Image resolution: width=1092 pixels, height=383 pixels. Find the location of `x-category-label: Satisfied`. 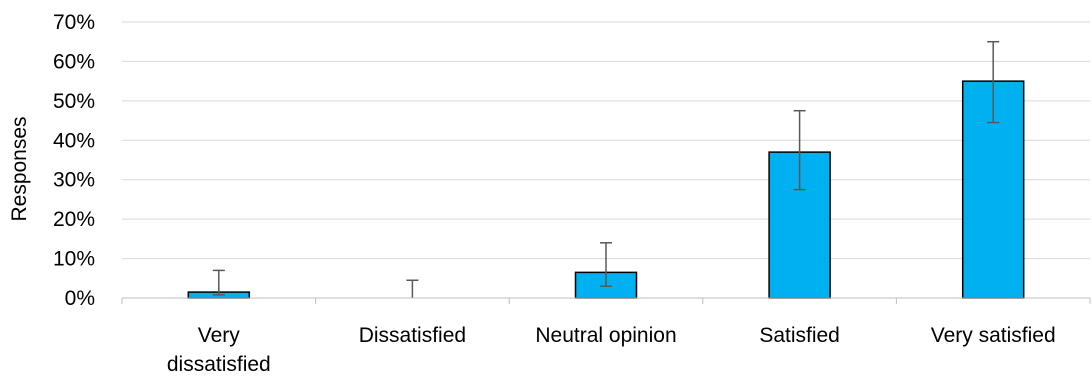

x-category-label: Satisfied is located at coordinates (799, 335).